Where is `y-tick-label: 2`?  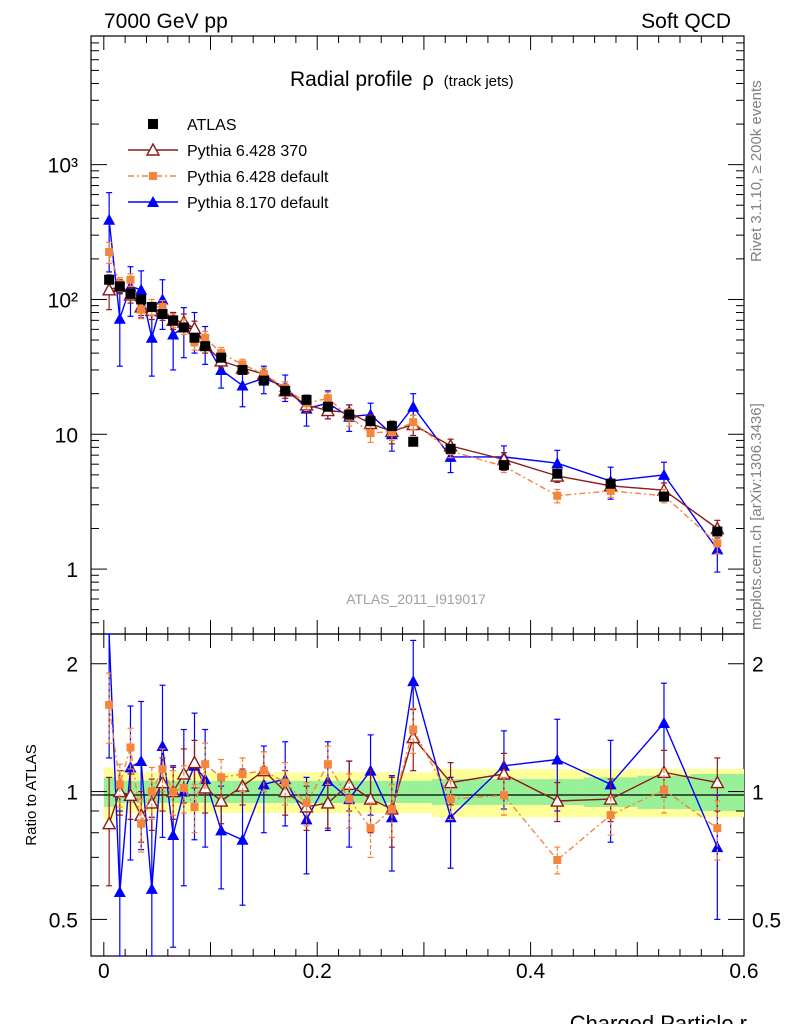 y-tick-label: 2 is located at coordinates (72, 665).